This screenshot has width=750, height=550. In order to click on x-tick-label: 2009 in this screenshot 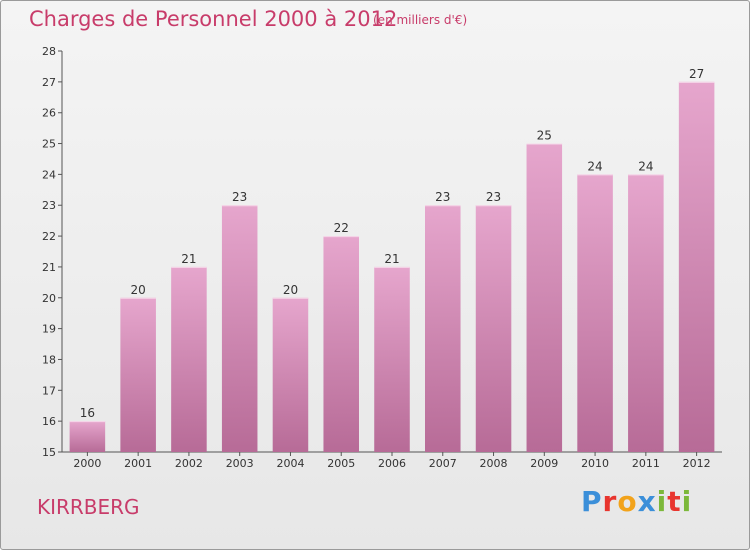, I will do `click(544, 463)`.